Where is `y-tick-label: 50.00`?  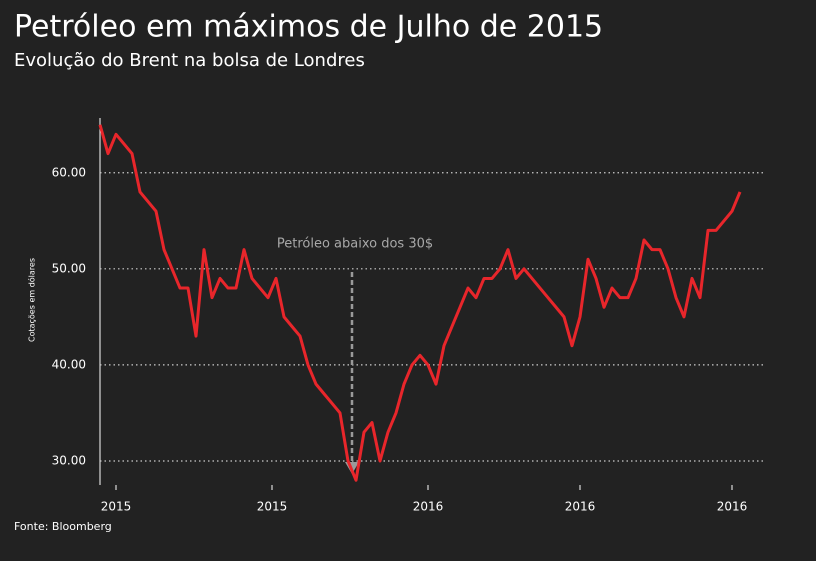 y-tick-label: 50.00 is located at coordinates (69, 268).